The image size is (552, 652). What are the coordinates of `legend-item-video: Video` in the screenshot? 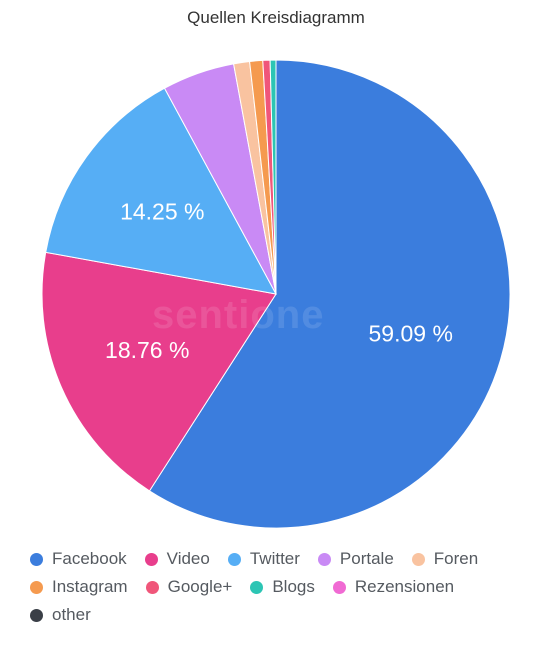 It's located at (177, 559).